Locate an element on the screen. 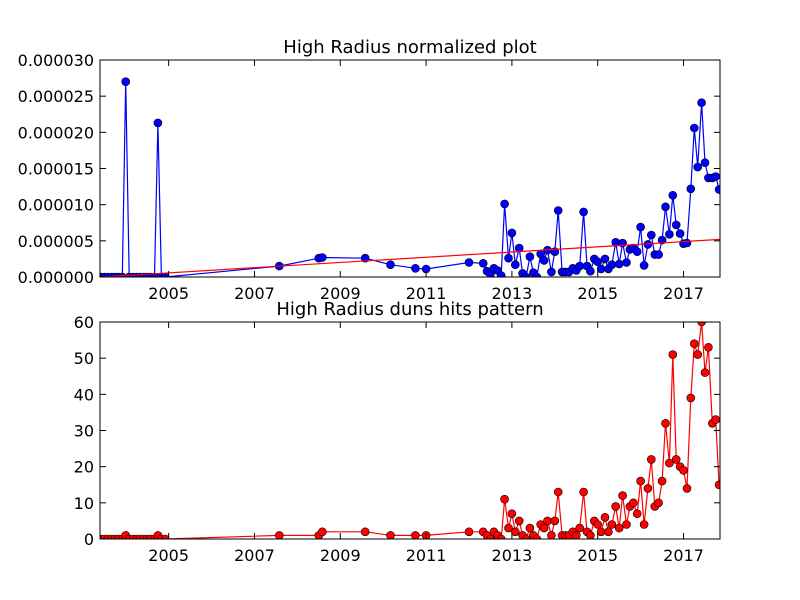  y-tick-label: 20 is located at coordinates (84, 467).